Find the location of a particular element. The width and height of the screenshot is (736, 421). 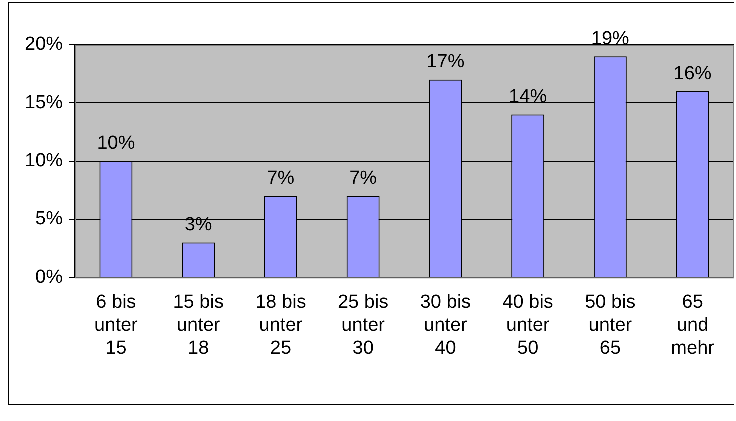

data-label: 16% is located at coordinates (693, 73).